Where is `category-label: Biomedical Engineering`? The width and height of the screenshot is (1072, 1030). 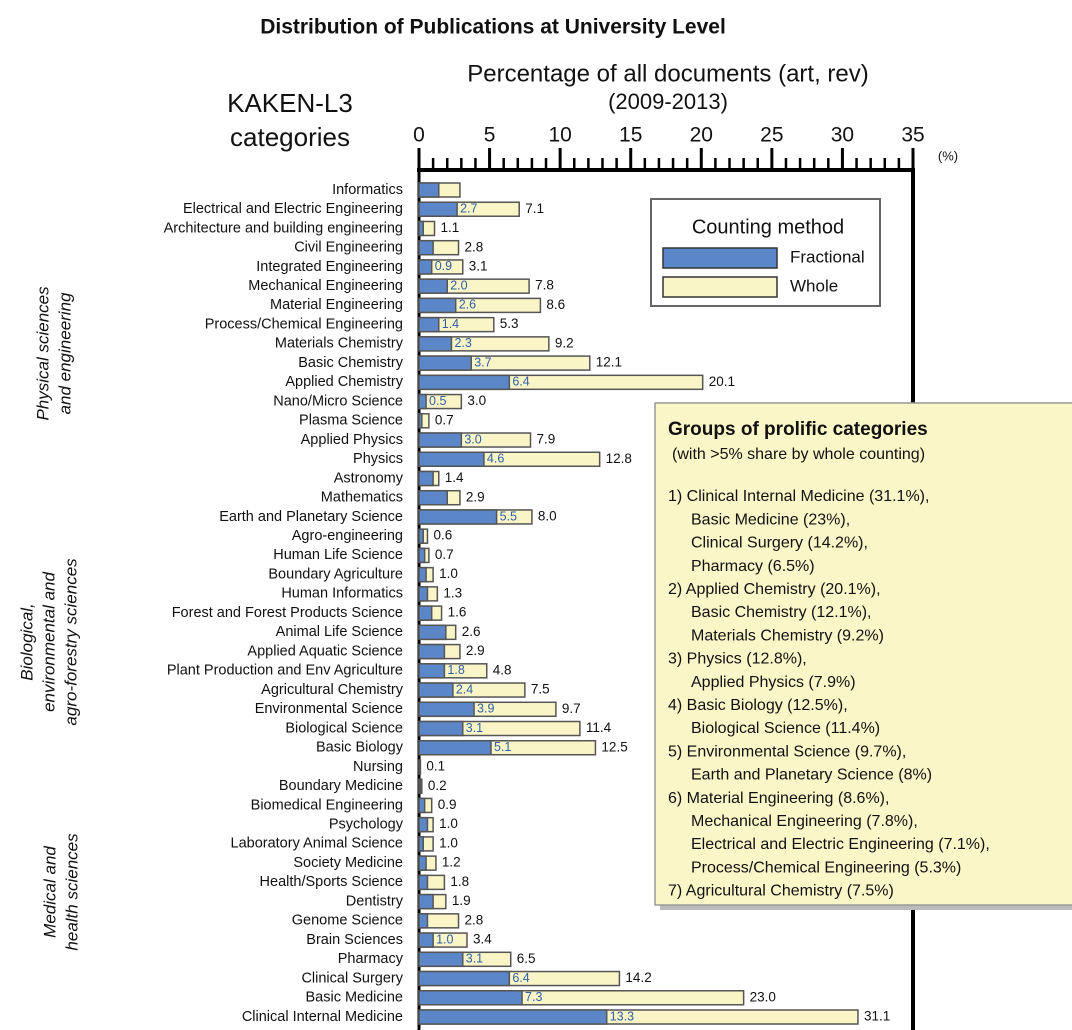
category-label: Biomedical Engineering is located at coordinates (327, 805).